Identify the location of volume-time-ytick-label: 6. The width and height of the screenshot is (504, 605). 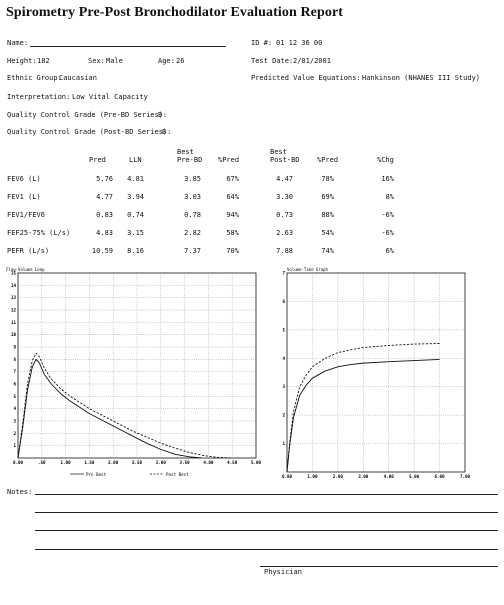
(283, 301).